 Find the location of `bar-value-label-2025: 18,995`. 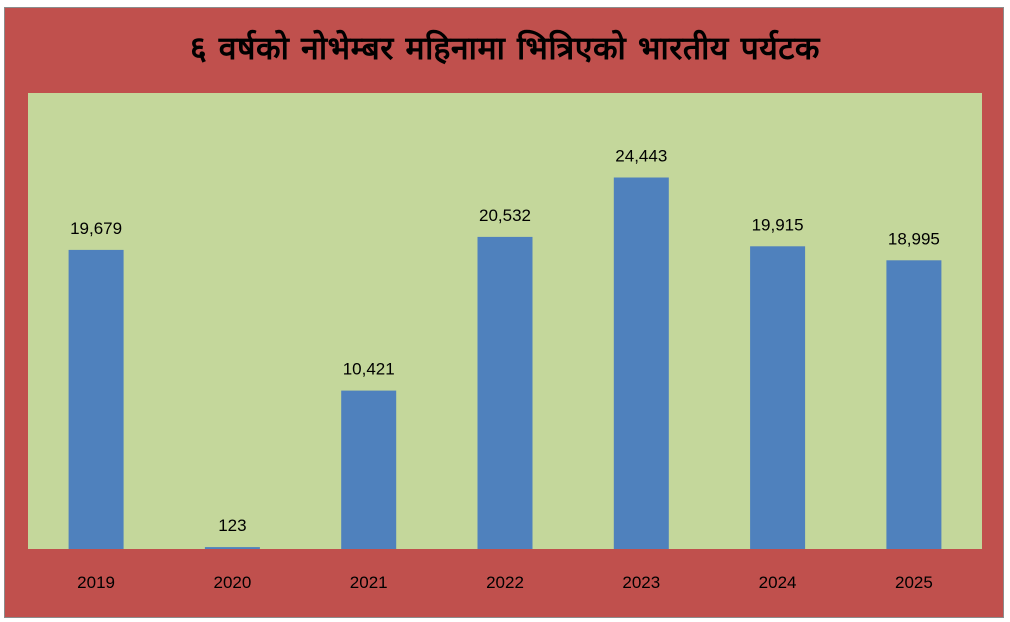

bar-value-label-2025: 18,995 is located at coordinates (914, 238).